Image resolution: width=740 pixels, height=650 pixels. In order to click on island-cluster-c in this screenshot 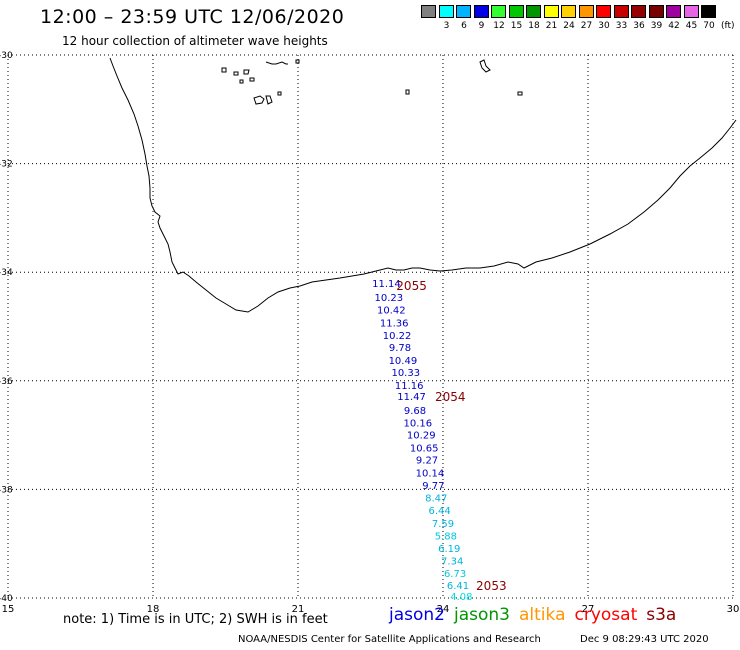, I will do `click(267, 98)`.